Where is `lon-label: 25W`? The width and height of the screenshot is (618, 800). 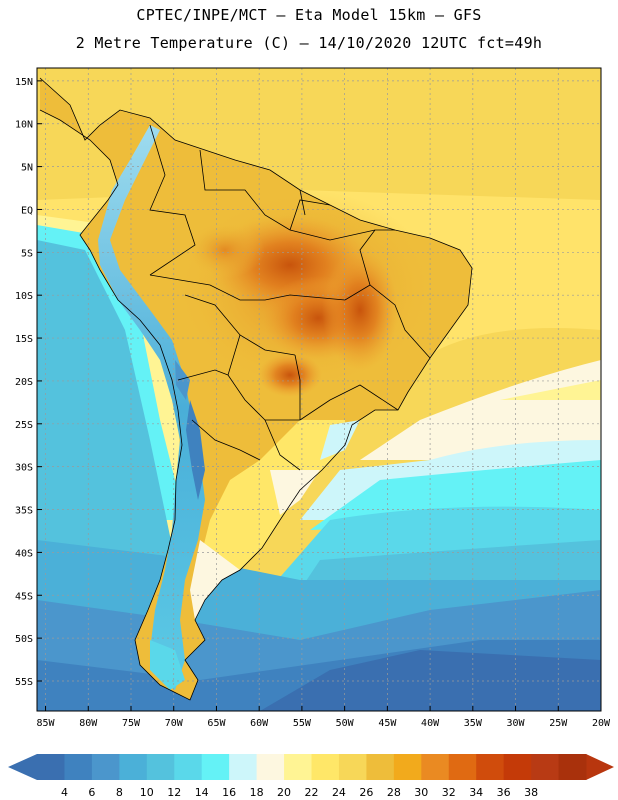 lon-label: 25W is located at coordinates (558, 723).